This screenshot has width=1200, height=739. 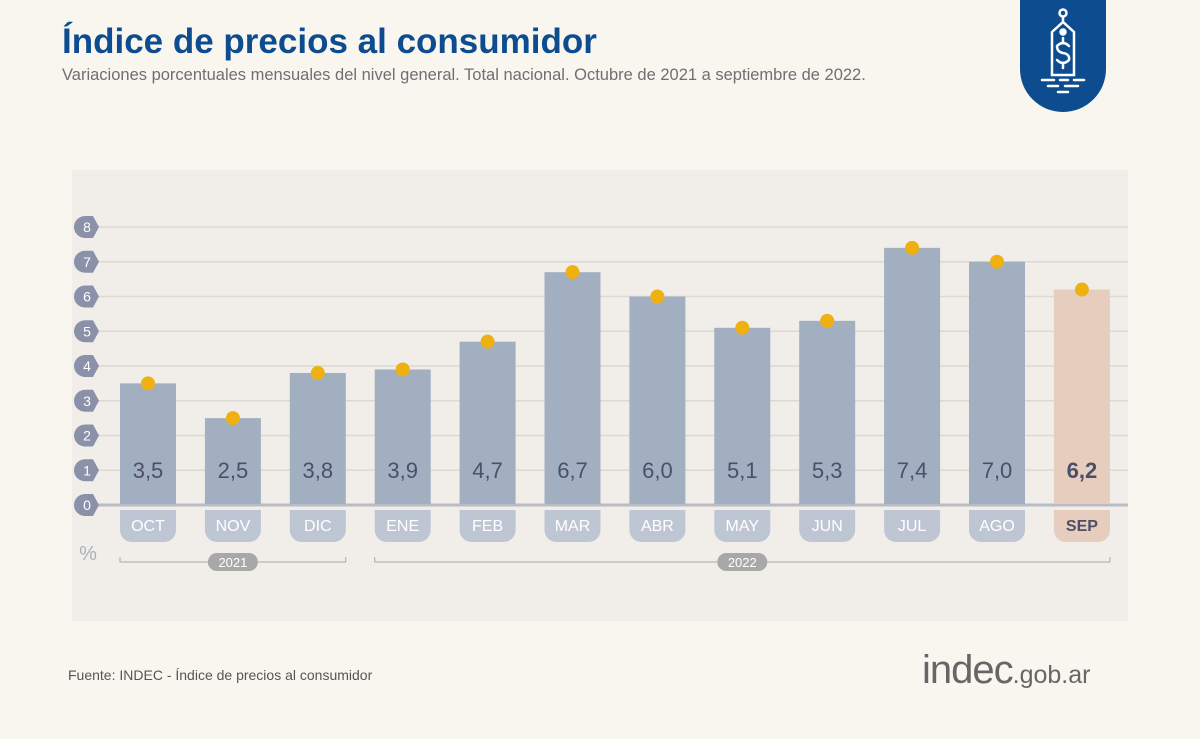 What do you see at coordinates (1081, 396) in the screenshot?
I see `bar-sep` at bounding box center [1081, 396].